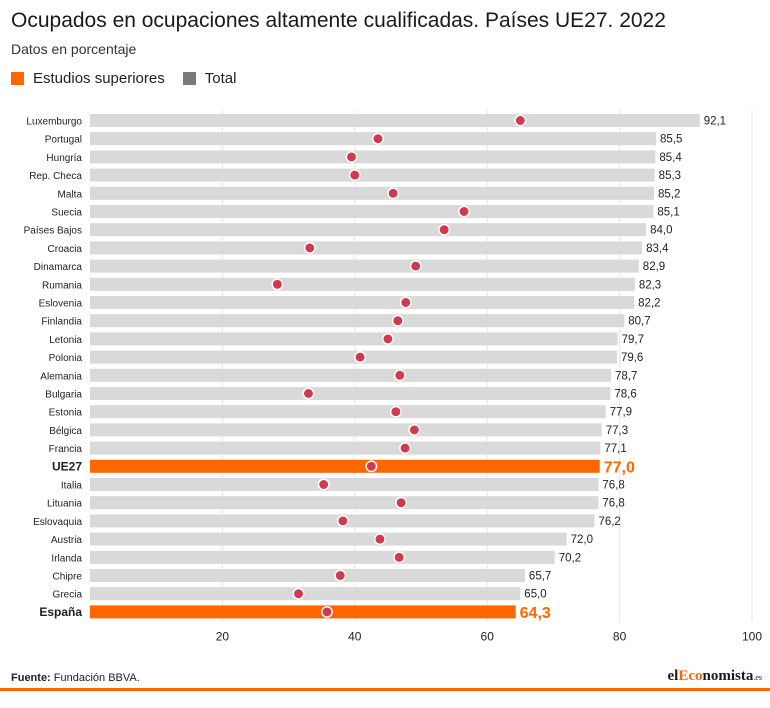 The height and width of the screenshot is (708, 770). Describe the element at coordinates (64, 158) in the screenshot. I see `category-label: Hungría` at that location.